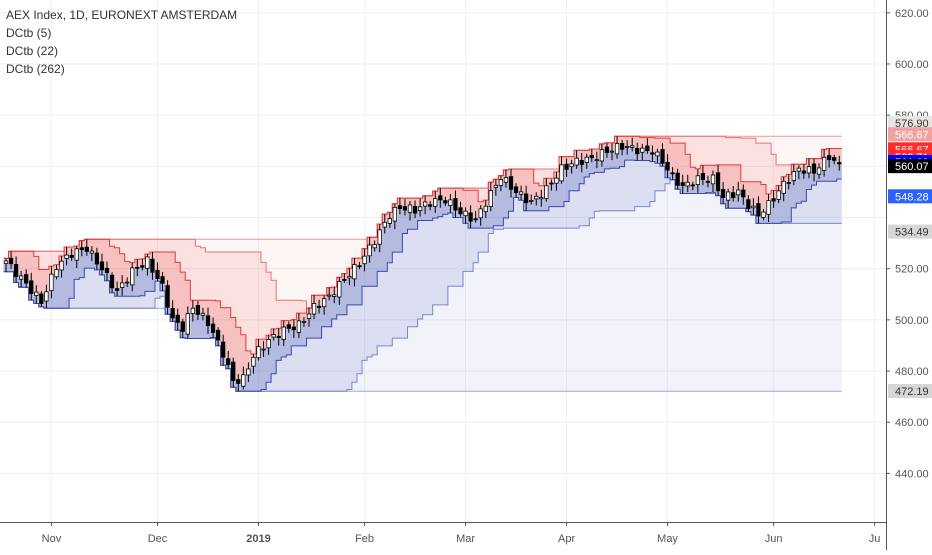 The width and height of the screenshot is (932, 555). What do you see at coordinates (912, 321) in the screenshot?
I see `y-tick-label: 500.00` at bounding box center [912, 321].